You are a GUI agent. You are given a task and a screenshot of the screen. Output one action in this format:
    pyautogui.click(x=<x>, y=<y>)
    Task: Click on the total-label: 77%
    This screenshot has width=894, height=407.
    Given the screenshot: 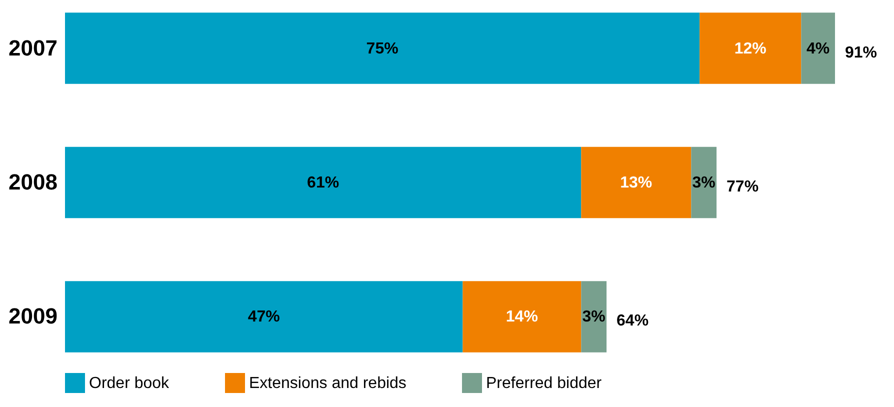 What is the action you would take?
    pyautogui.click(x=742, y=187)
    